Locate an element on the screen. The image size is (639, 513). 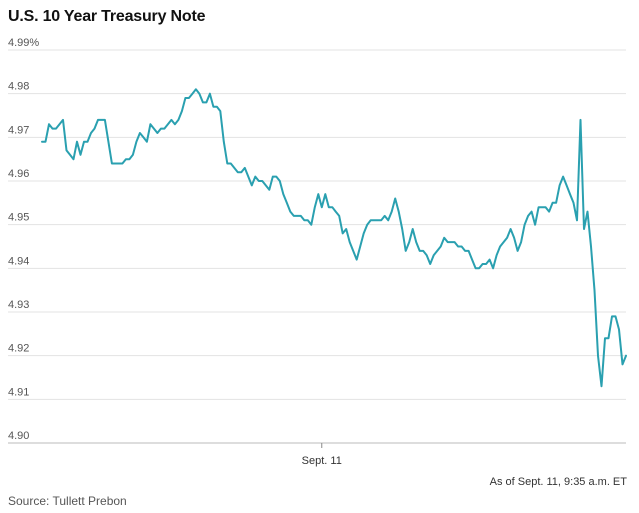
y-tick-label: 4.93 is located at coordinates (18, 305).